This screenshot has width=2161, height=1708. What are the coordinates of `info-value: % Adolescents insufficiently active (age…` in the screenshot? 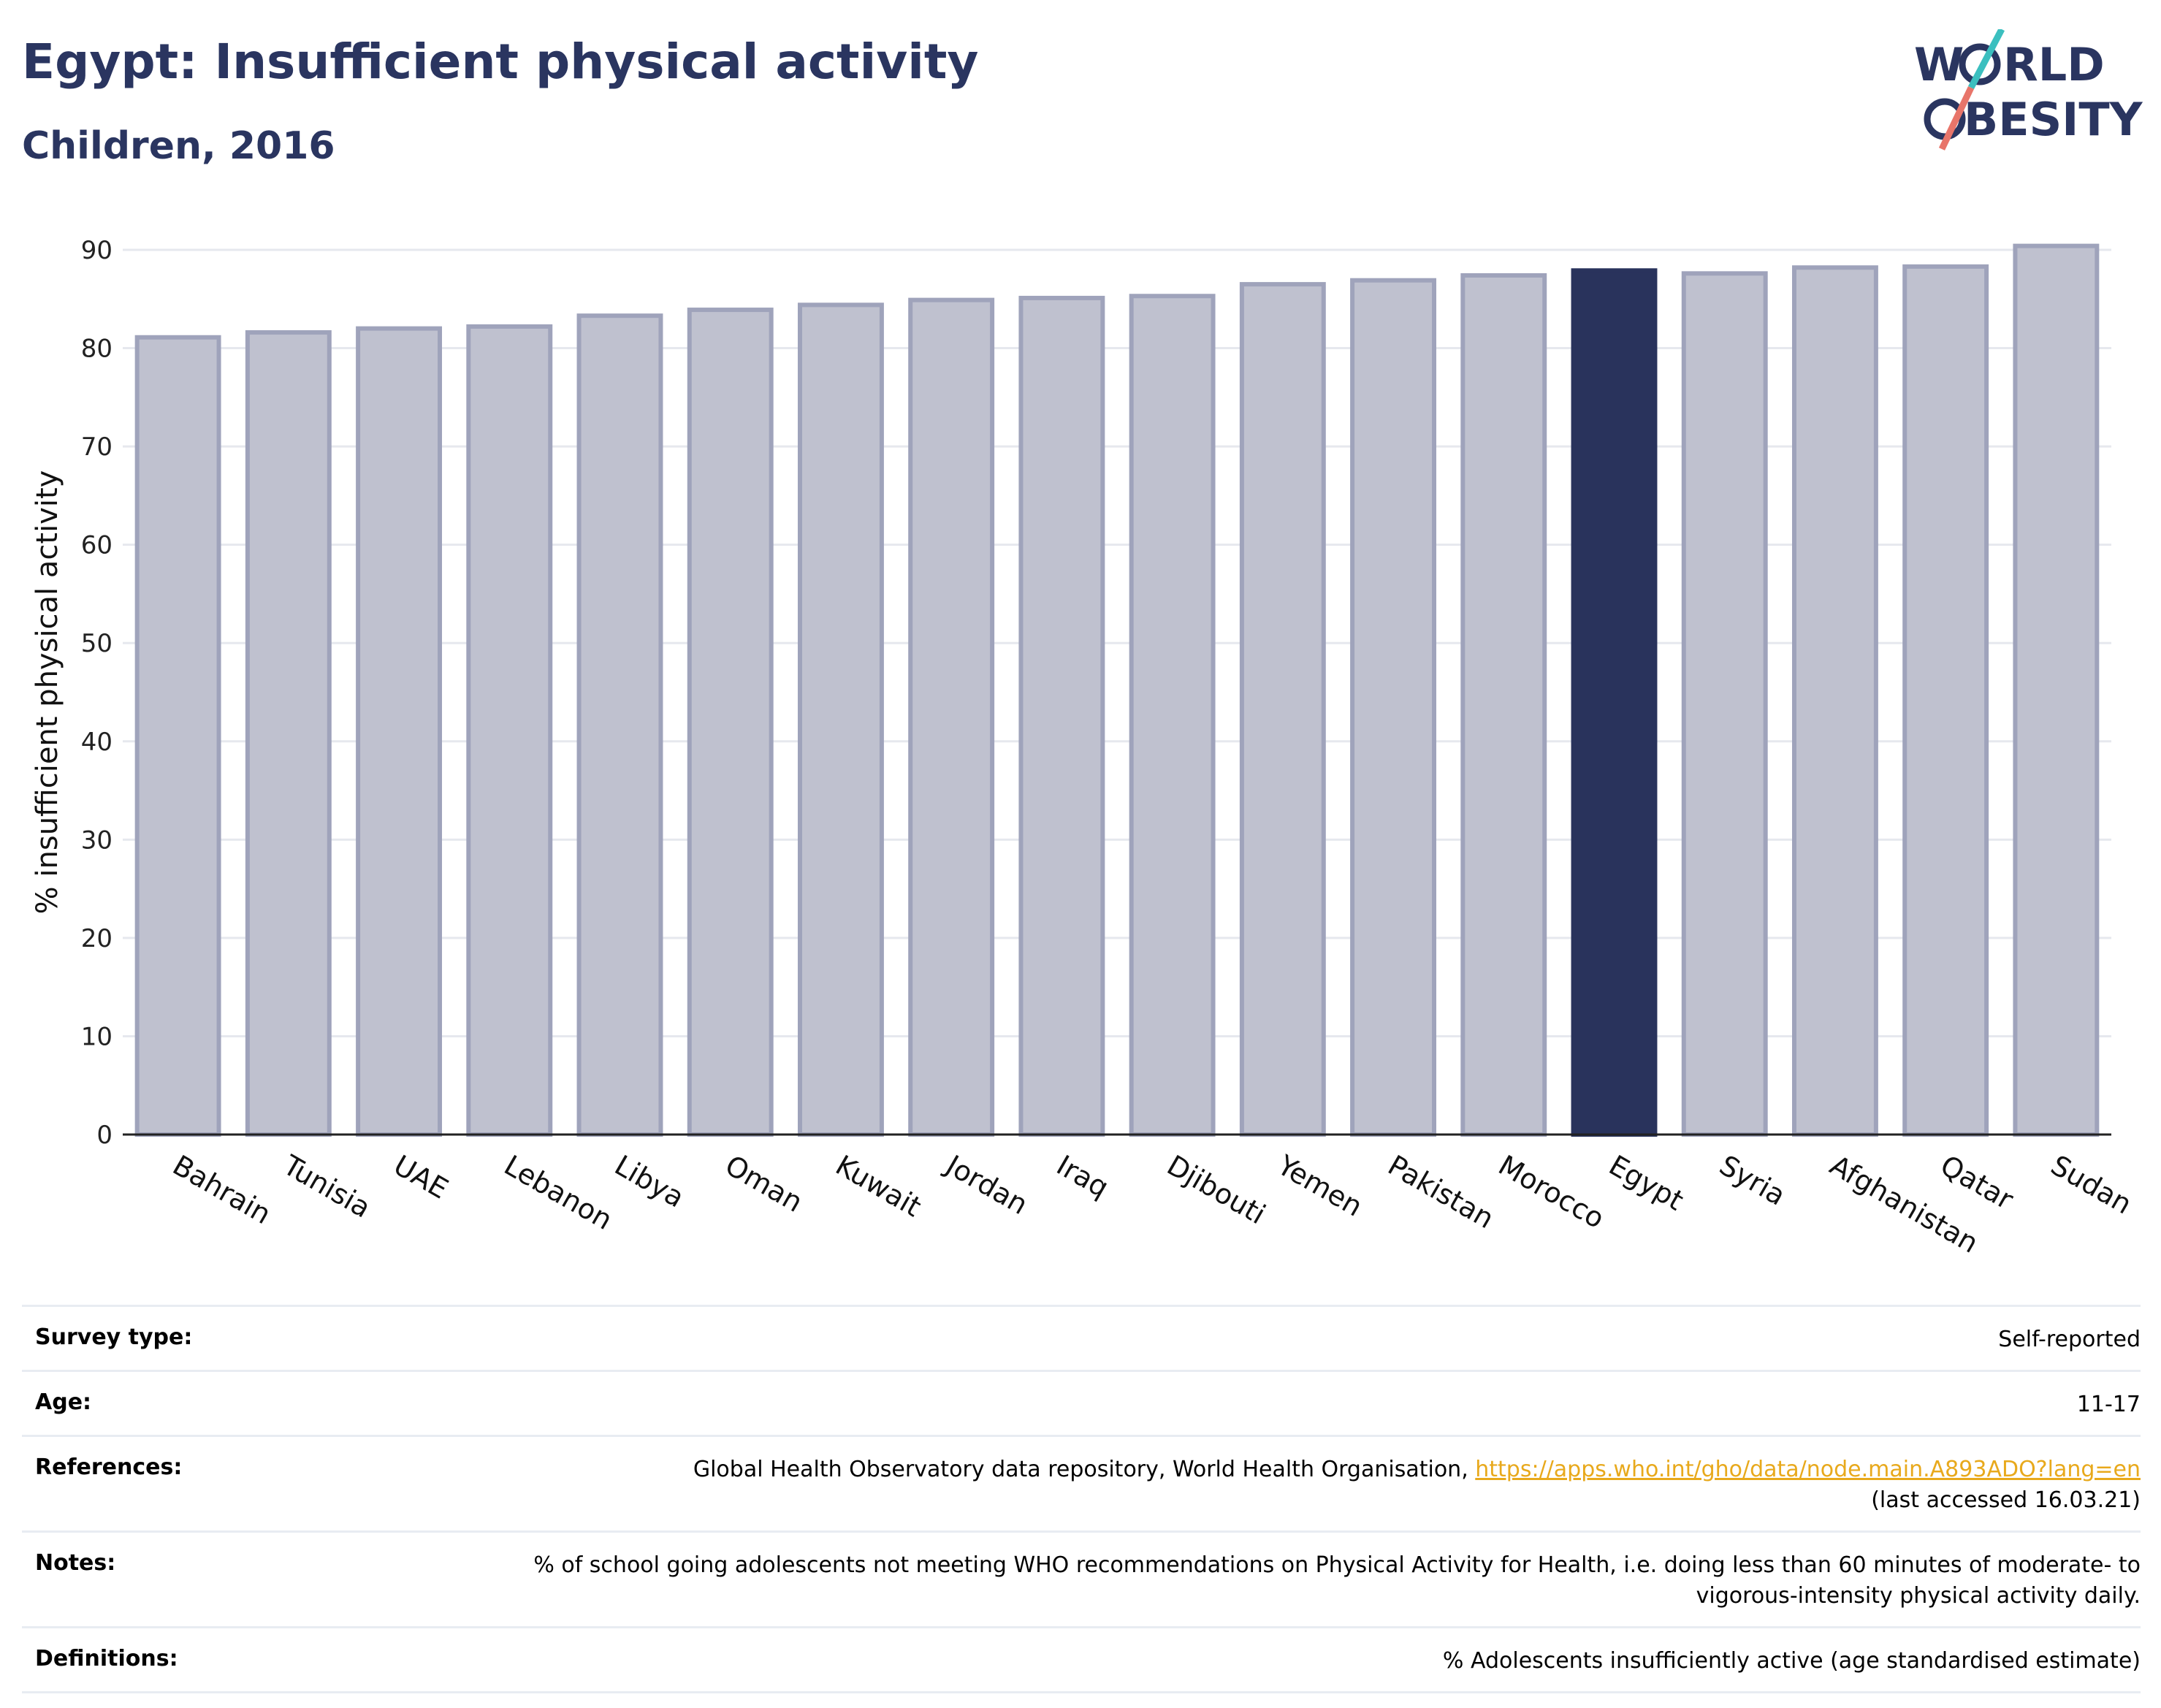 It's located at (1791, 1661).